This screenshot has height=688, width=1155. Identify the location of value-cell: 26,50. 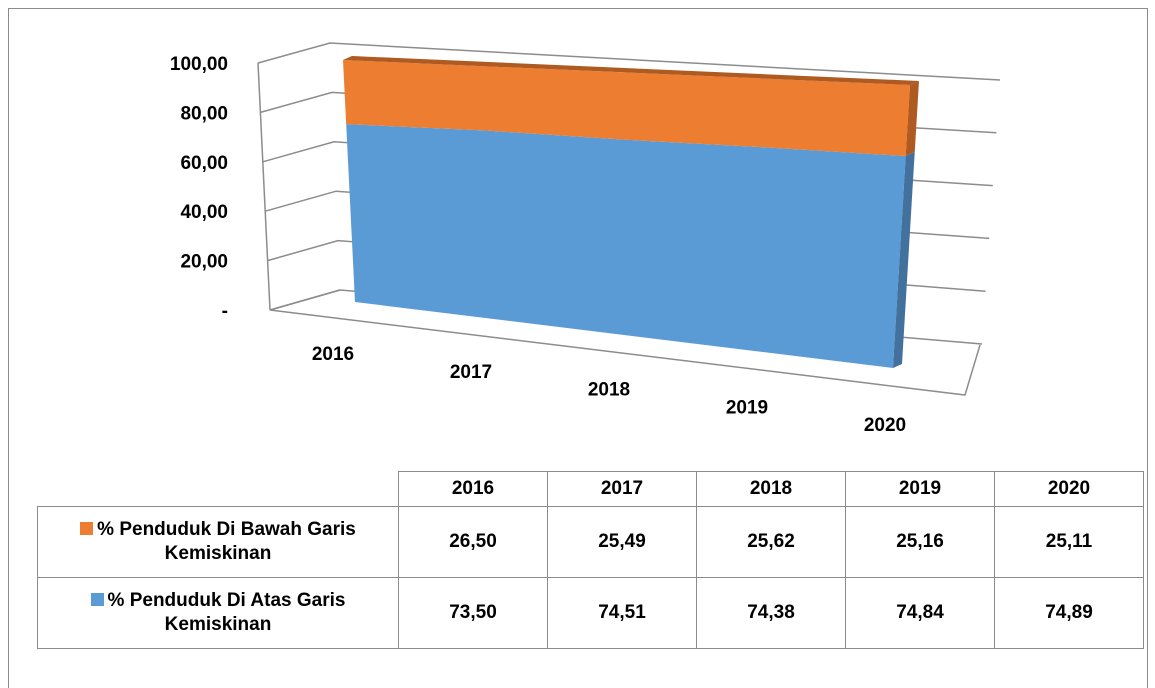
(473, 542).